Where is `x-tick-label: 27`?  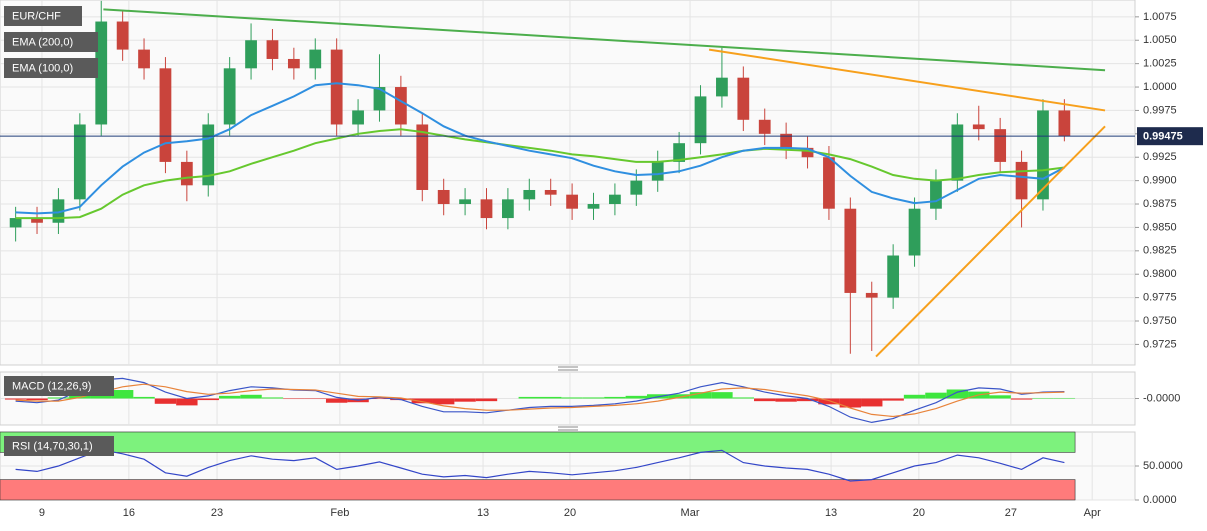
x-tick-label: 27 is located at coordinates (1011, 513).